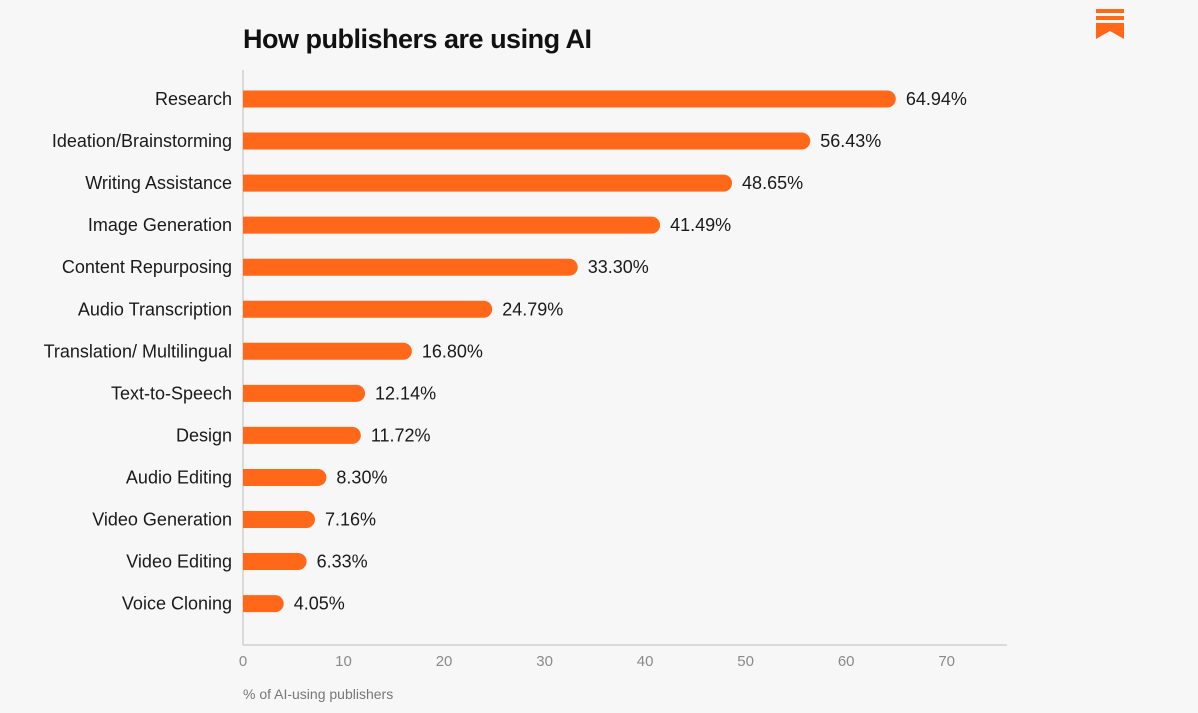 The width and height of the screenshot is (1198, 713). I want to click on substack-logo-icon, so click(1110, 24).